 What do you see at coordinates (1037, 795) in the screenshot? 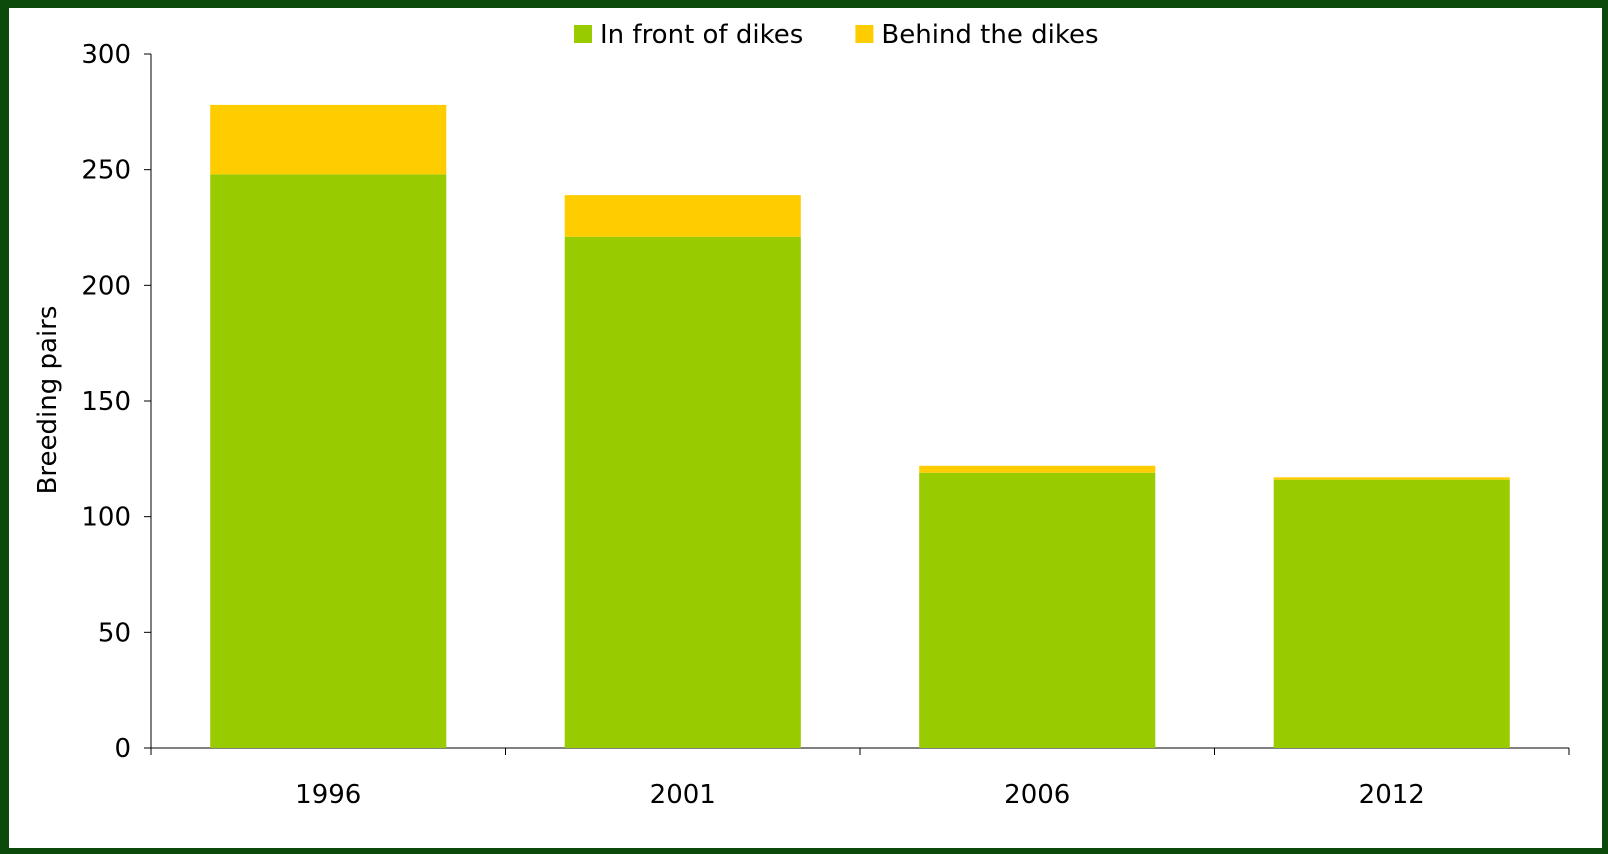
I see `x-tick-label: 2006` at bounding box center [1037, 795].